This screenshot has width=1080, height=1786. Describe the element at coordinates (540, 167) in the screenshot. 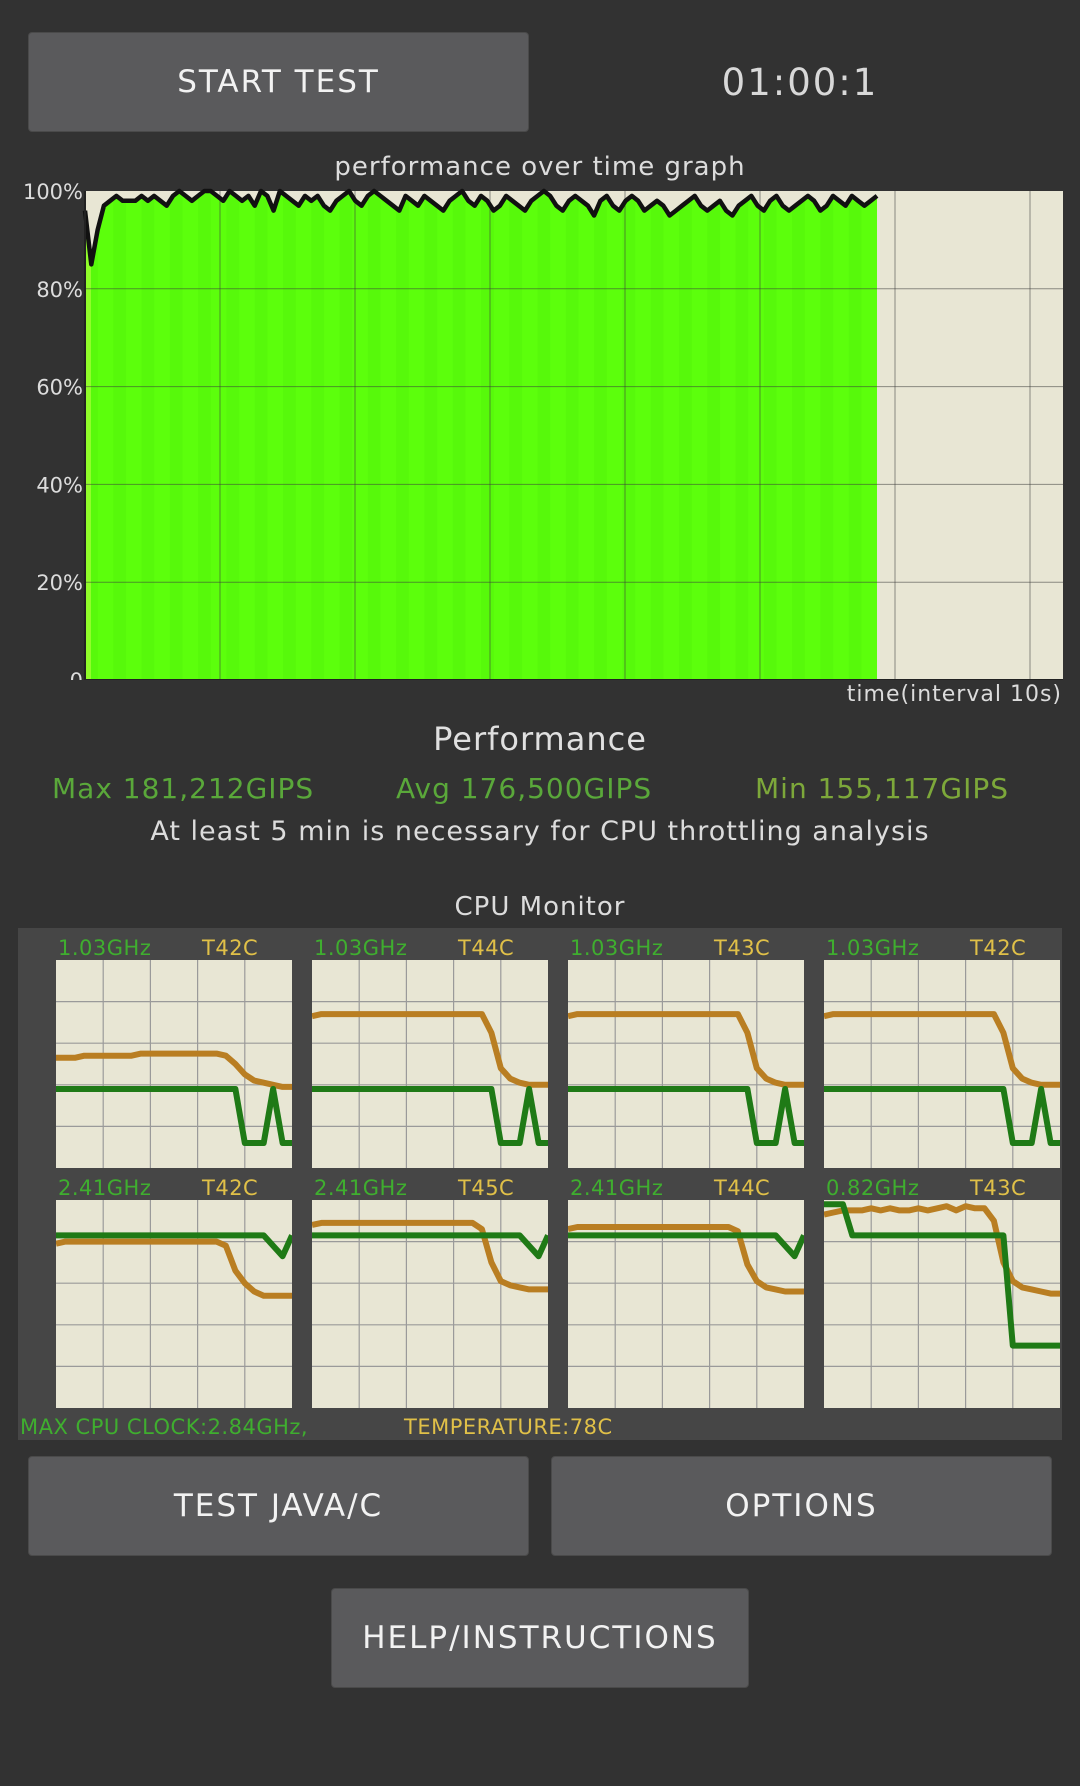

I see `graph-title: performance over time graph` at that location.